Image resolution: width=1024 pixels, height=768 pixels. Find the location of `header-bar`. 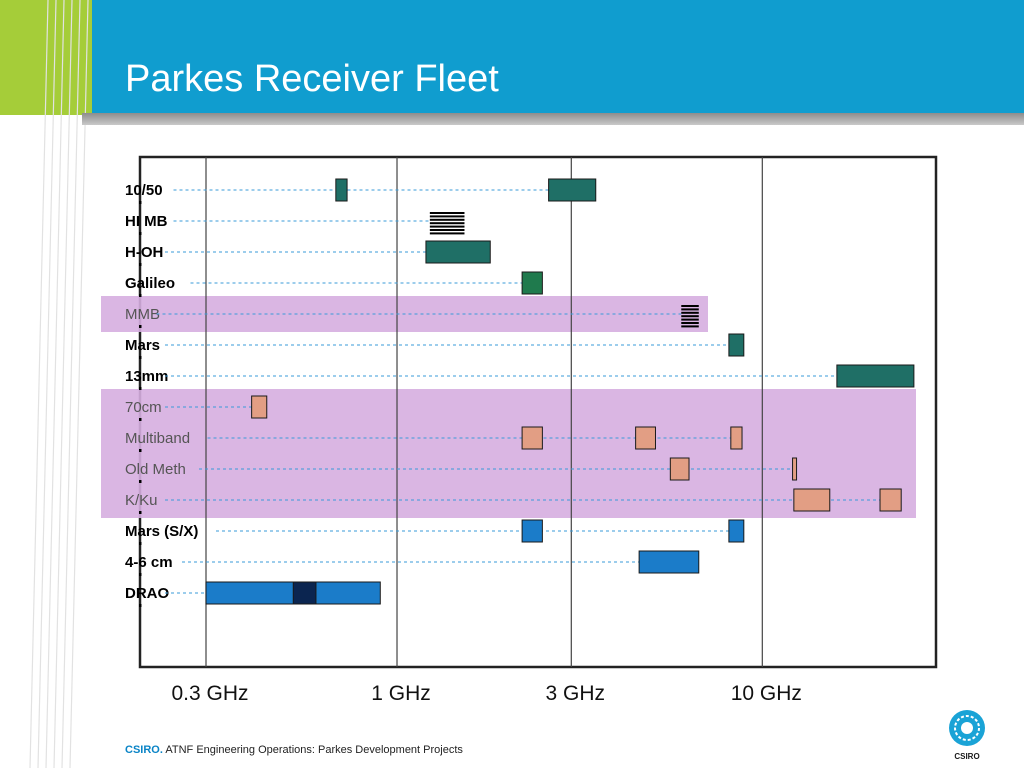

header-bar is located at coordinates (512, 57).